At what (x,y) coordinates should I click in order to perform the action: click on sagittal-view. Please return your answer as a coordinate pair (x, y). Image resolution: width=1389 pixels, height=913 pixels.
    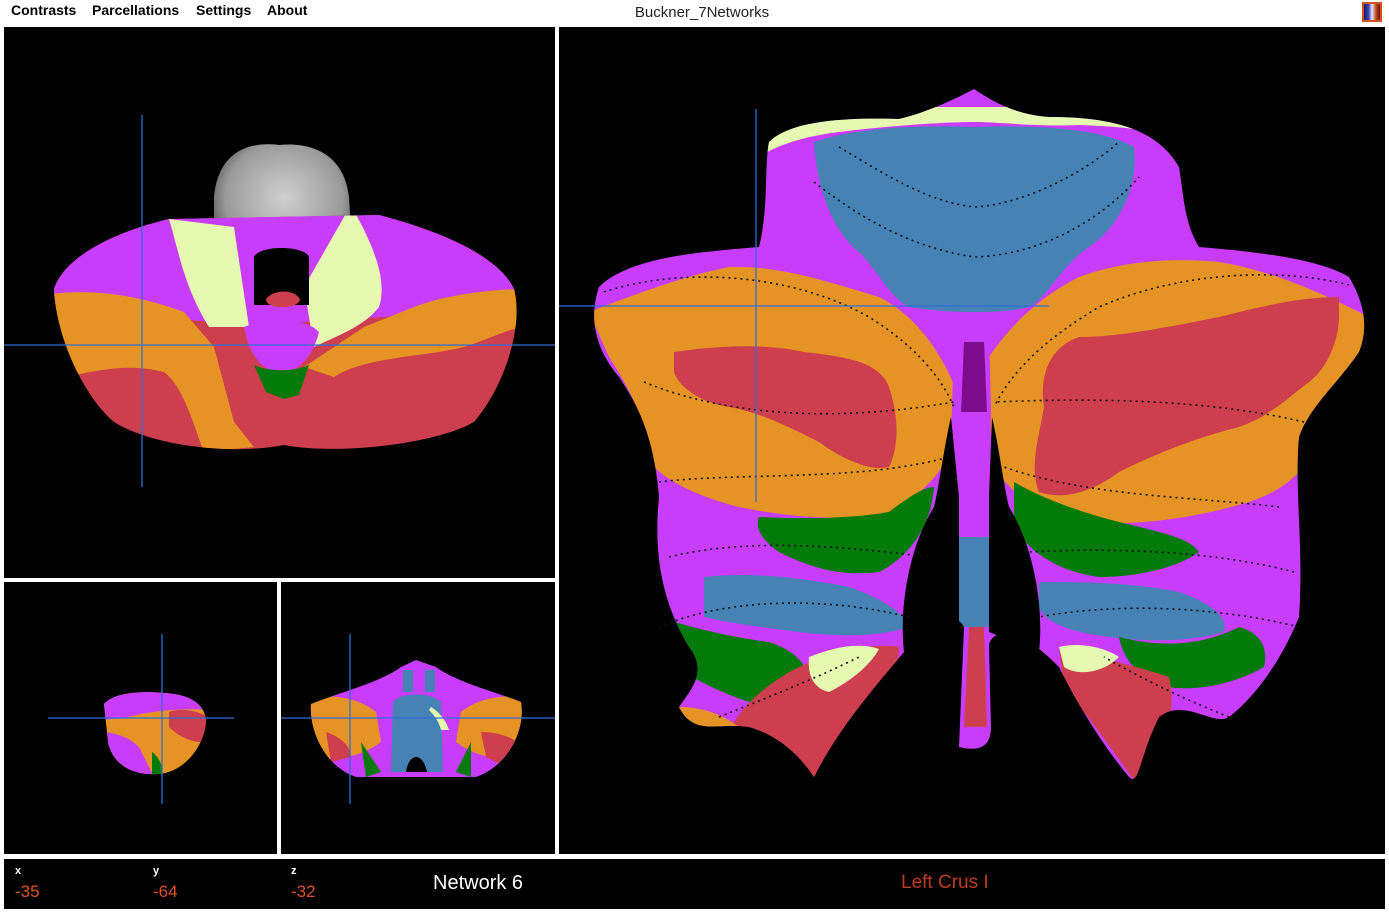
    Looking at the image, I should click on (140, 718).